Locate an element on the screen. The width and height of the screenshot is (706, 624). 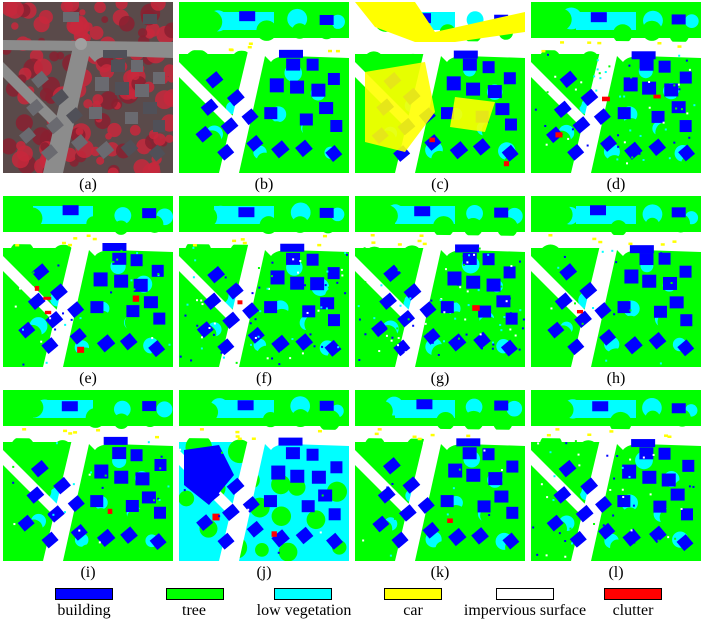
clutter-mark is located at coordinates (48, 312).